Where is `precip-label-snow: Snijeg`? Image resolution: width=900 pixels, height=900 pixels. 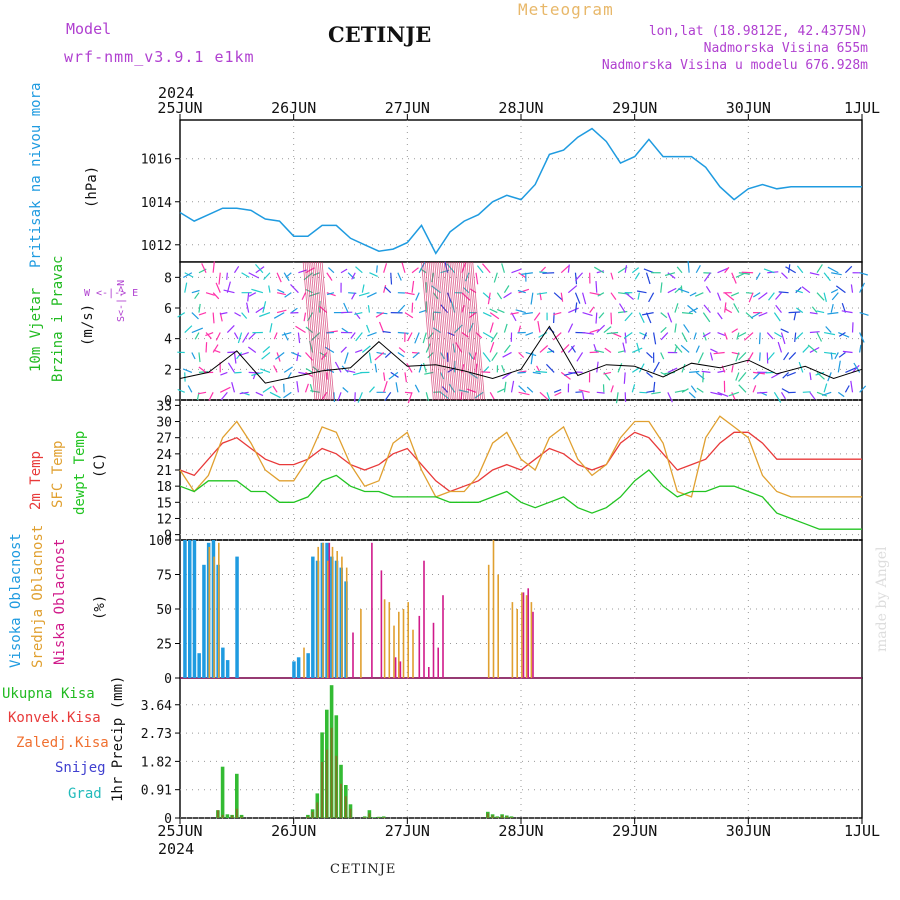 precip-label-snow: Snijeg is located at coordinates (80, 768).